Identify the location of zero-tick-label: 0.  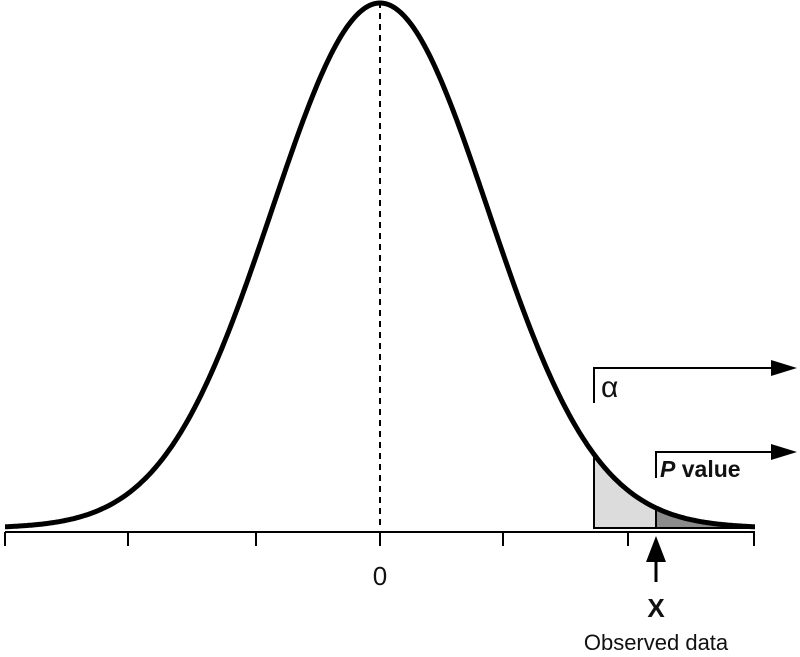
(380, 576).